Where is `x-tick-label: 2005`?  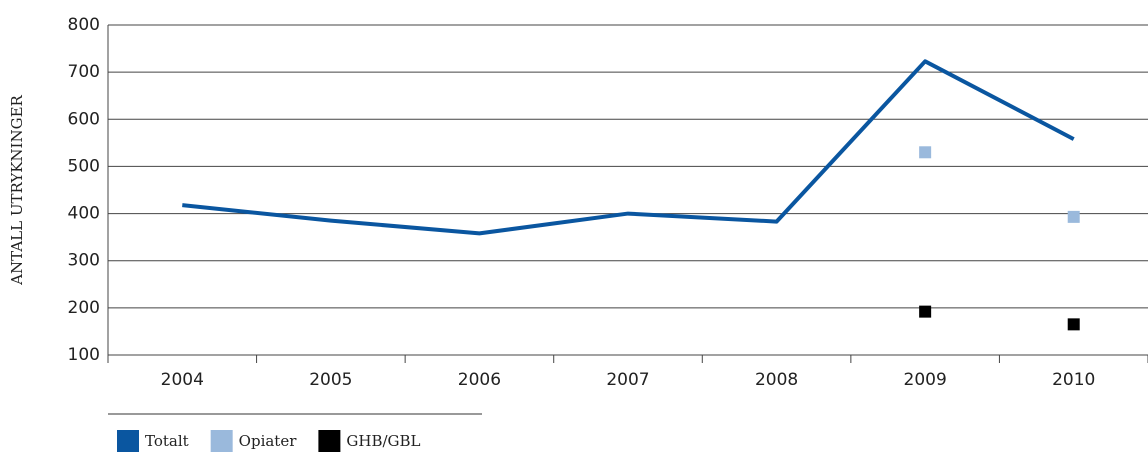
x-tick-label: 2005 is located at coordinates (330, 380).